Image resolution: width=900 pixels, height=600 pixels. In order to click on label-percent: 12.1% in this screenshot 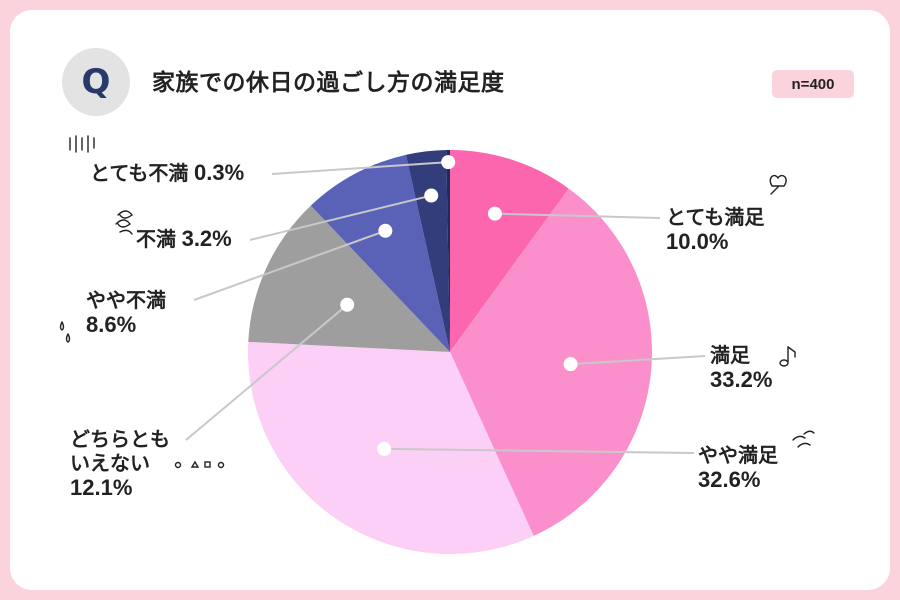, I will do `click(101, 487)`.